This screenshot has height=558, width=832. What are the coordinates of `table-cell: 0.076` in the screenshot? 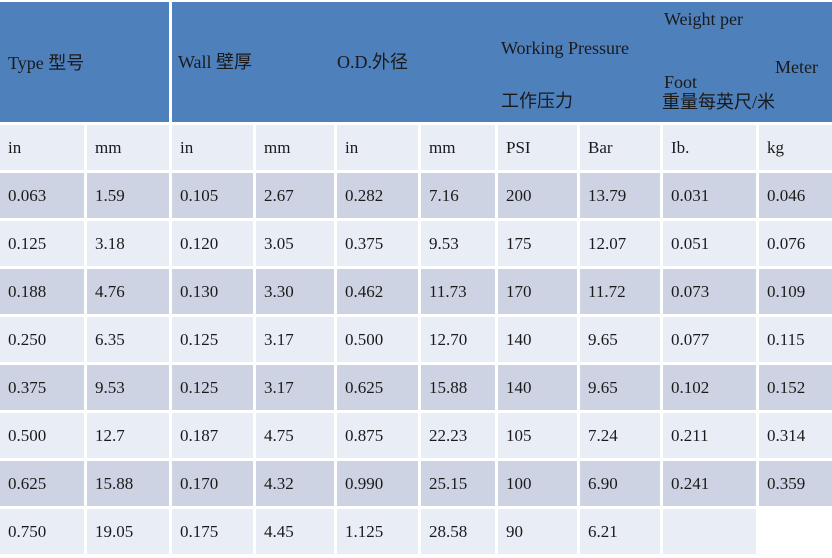 It's located at (795, 243).